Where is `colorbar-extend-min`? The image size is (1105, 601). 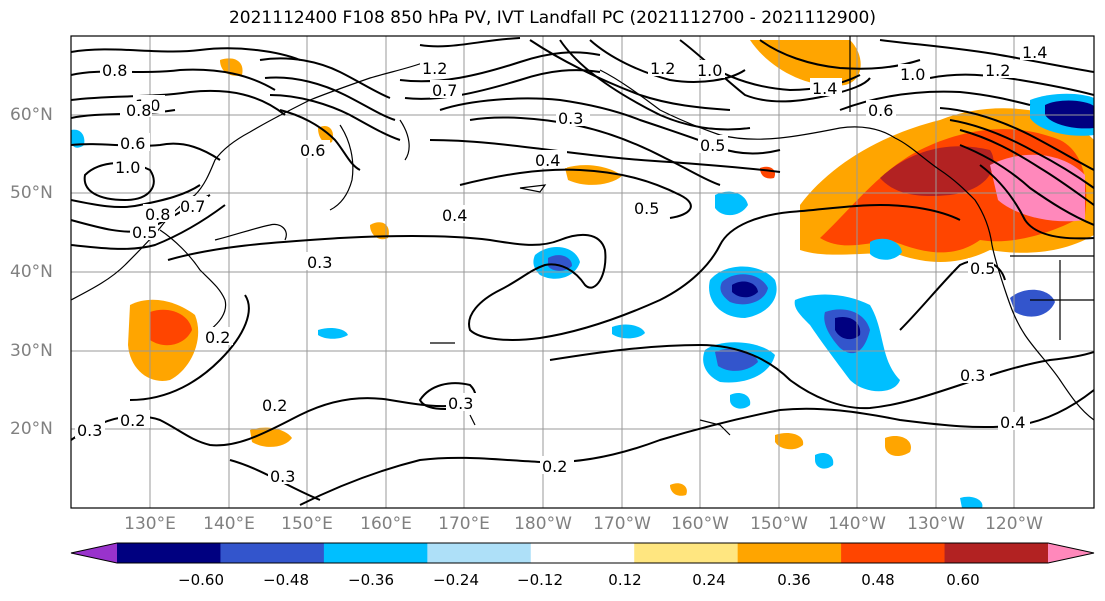 colorbar-extend-min is located at coordinates (94, 553).